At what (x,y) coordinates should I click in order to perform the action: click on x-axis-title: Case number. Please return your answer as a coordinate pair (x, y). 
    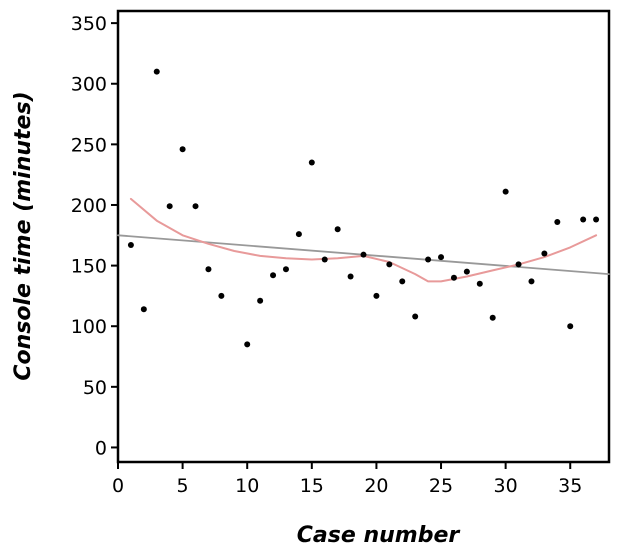
    Looking at the image, I should click on (379, 535).